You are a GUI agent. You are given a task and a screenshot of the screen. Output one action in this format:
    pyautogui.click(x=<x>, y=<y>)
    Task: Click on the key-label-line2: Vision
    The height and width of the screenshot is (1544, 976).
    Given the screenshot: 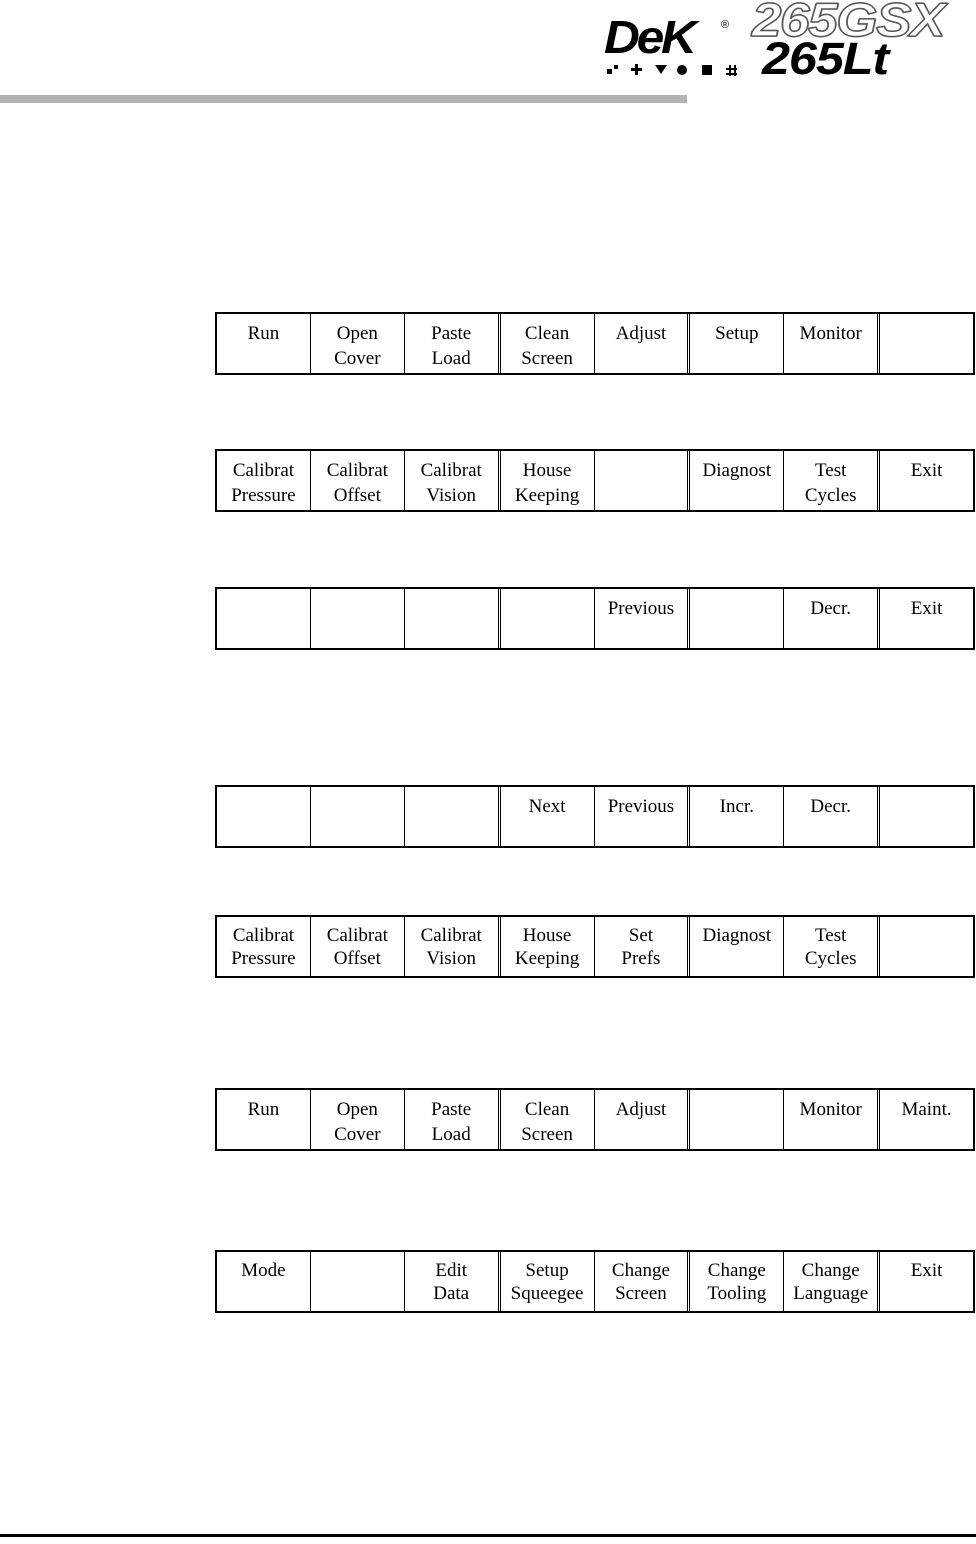 What is the action you would take?
    pyautogui.click(x=451, y=495)
    